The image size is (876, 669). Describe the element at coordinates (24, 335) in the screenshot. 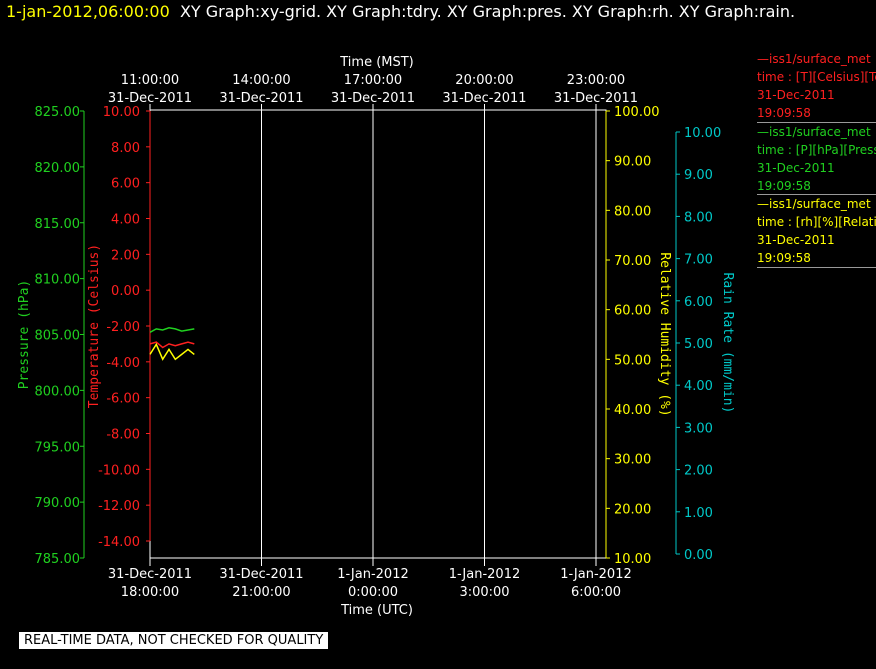

I see `pressure-axis-title: Pressure (hPa)` at that location.